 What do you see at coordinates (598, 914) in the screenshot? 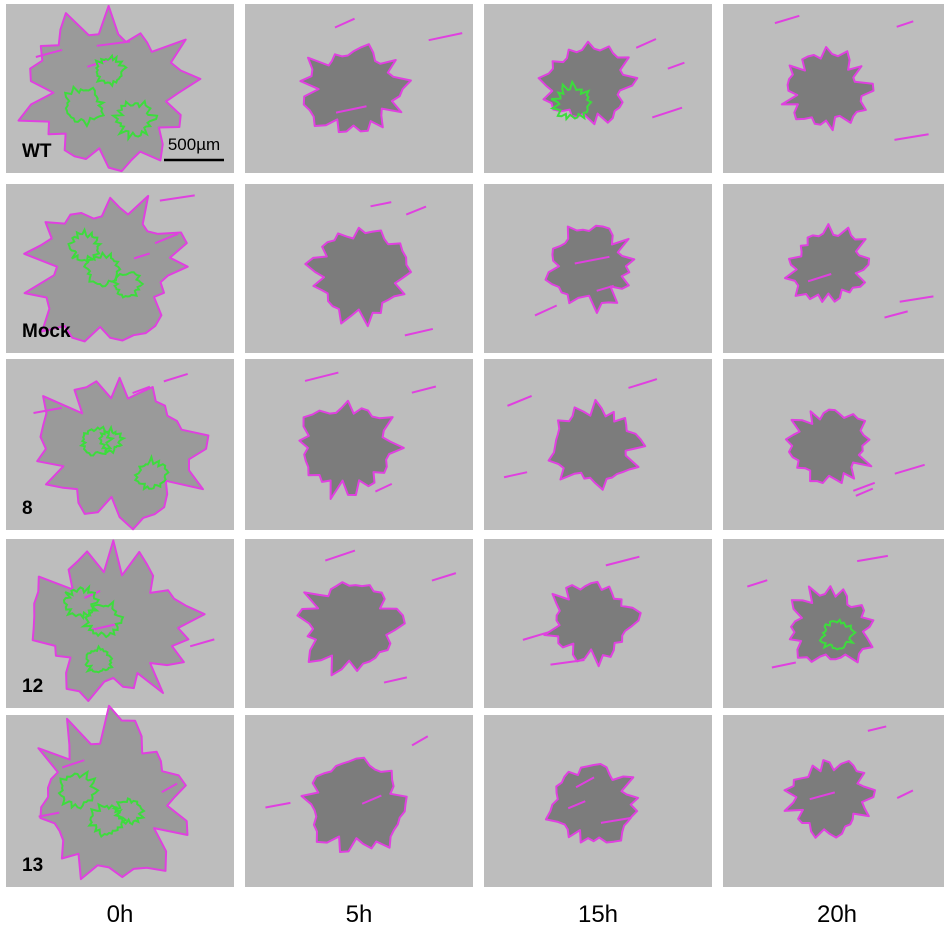
I see `column-label: 15h` at bounding box center [598, 914].